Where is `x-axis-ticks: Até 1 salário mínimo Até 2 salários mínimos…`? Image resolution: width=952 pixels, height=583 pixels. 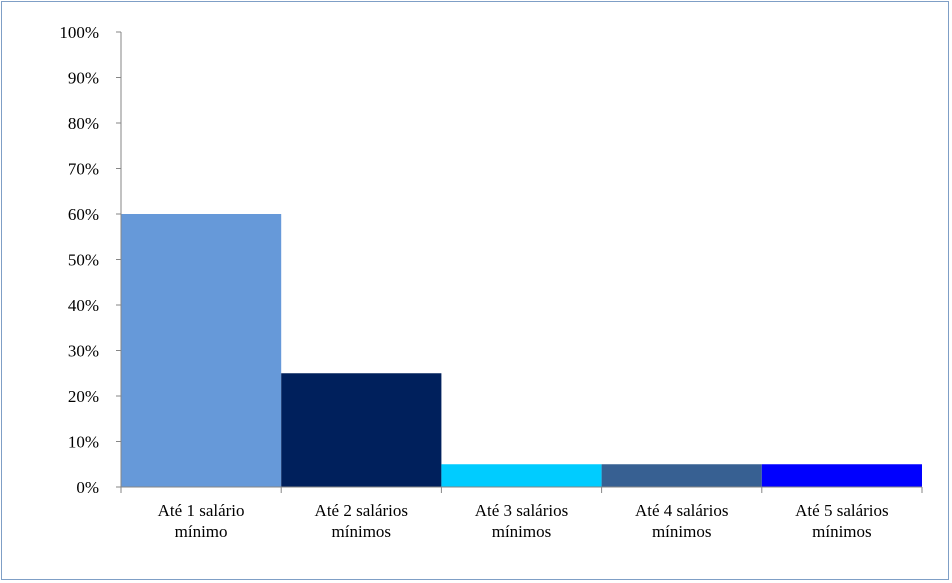
x-axis-ticks: Até 1 salário mínimo Até 2 salários mínimos… is located at coordinates (521, 514).